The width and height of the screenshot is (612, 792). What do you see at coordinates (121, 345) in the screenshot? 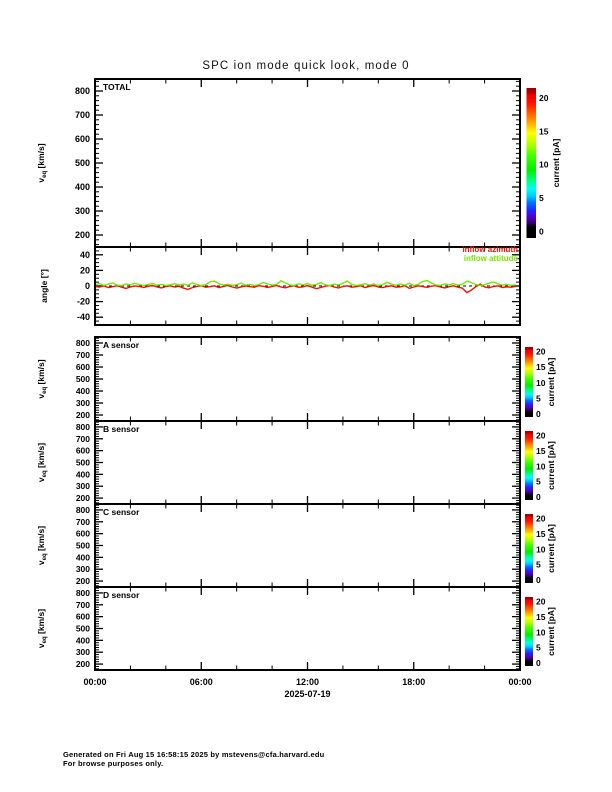
I see `panel-label-a: A sensor` at bounding box center [121, 345].